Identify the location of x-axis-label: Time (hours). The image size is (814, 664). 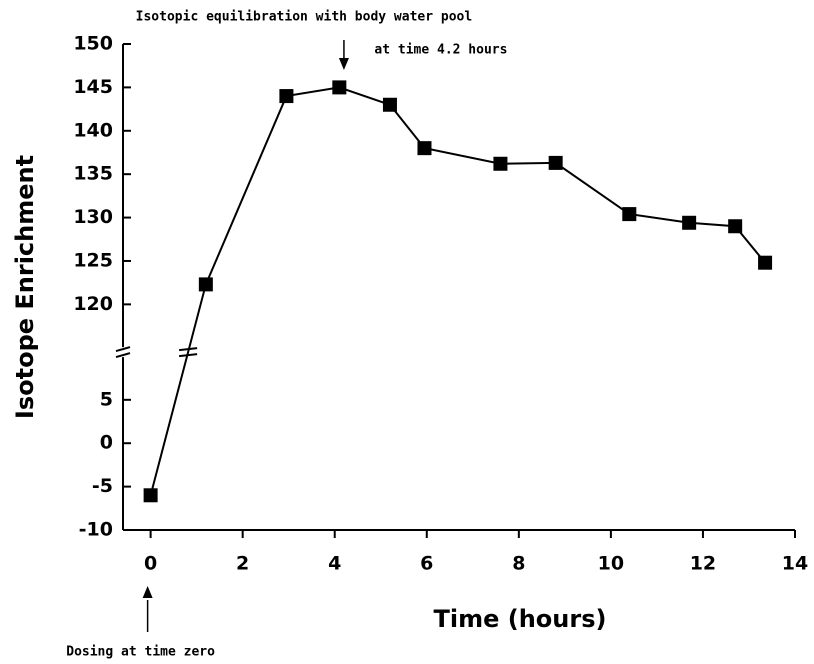
(520, 619).